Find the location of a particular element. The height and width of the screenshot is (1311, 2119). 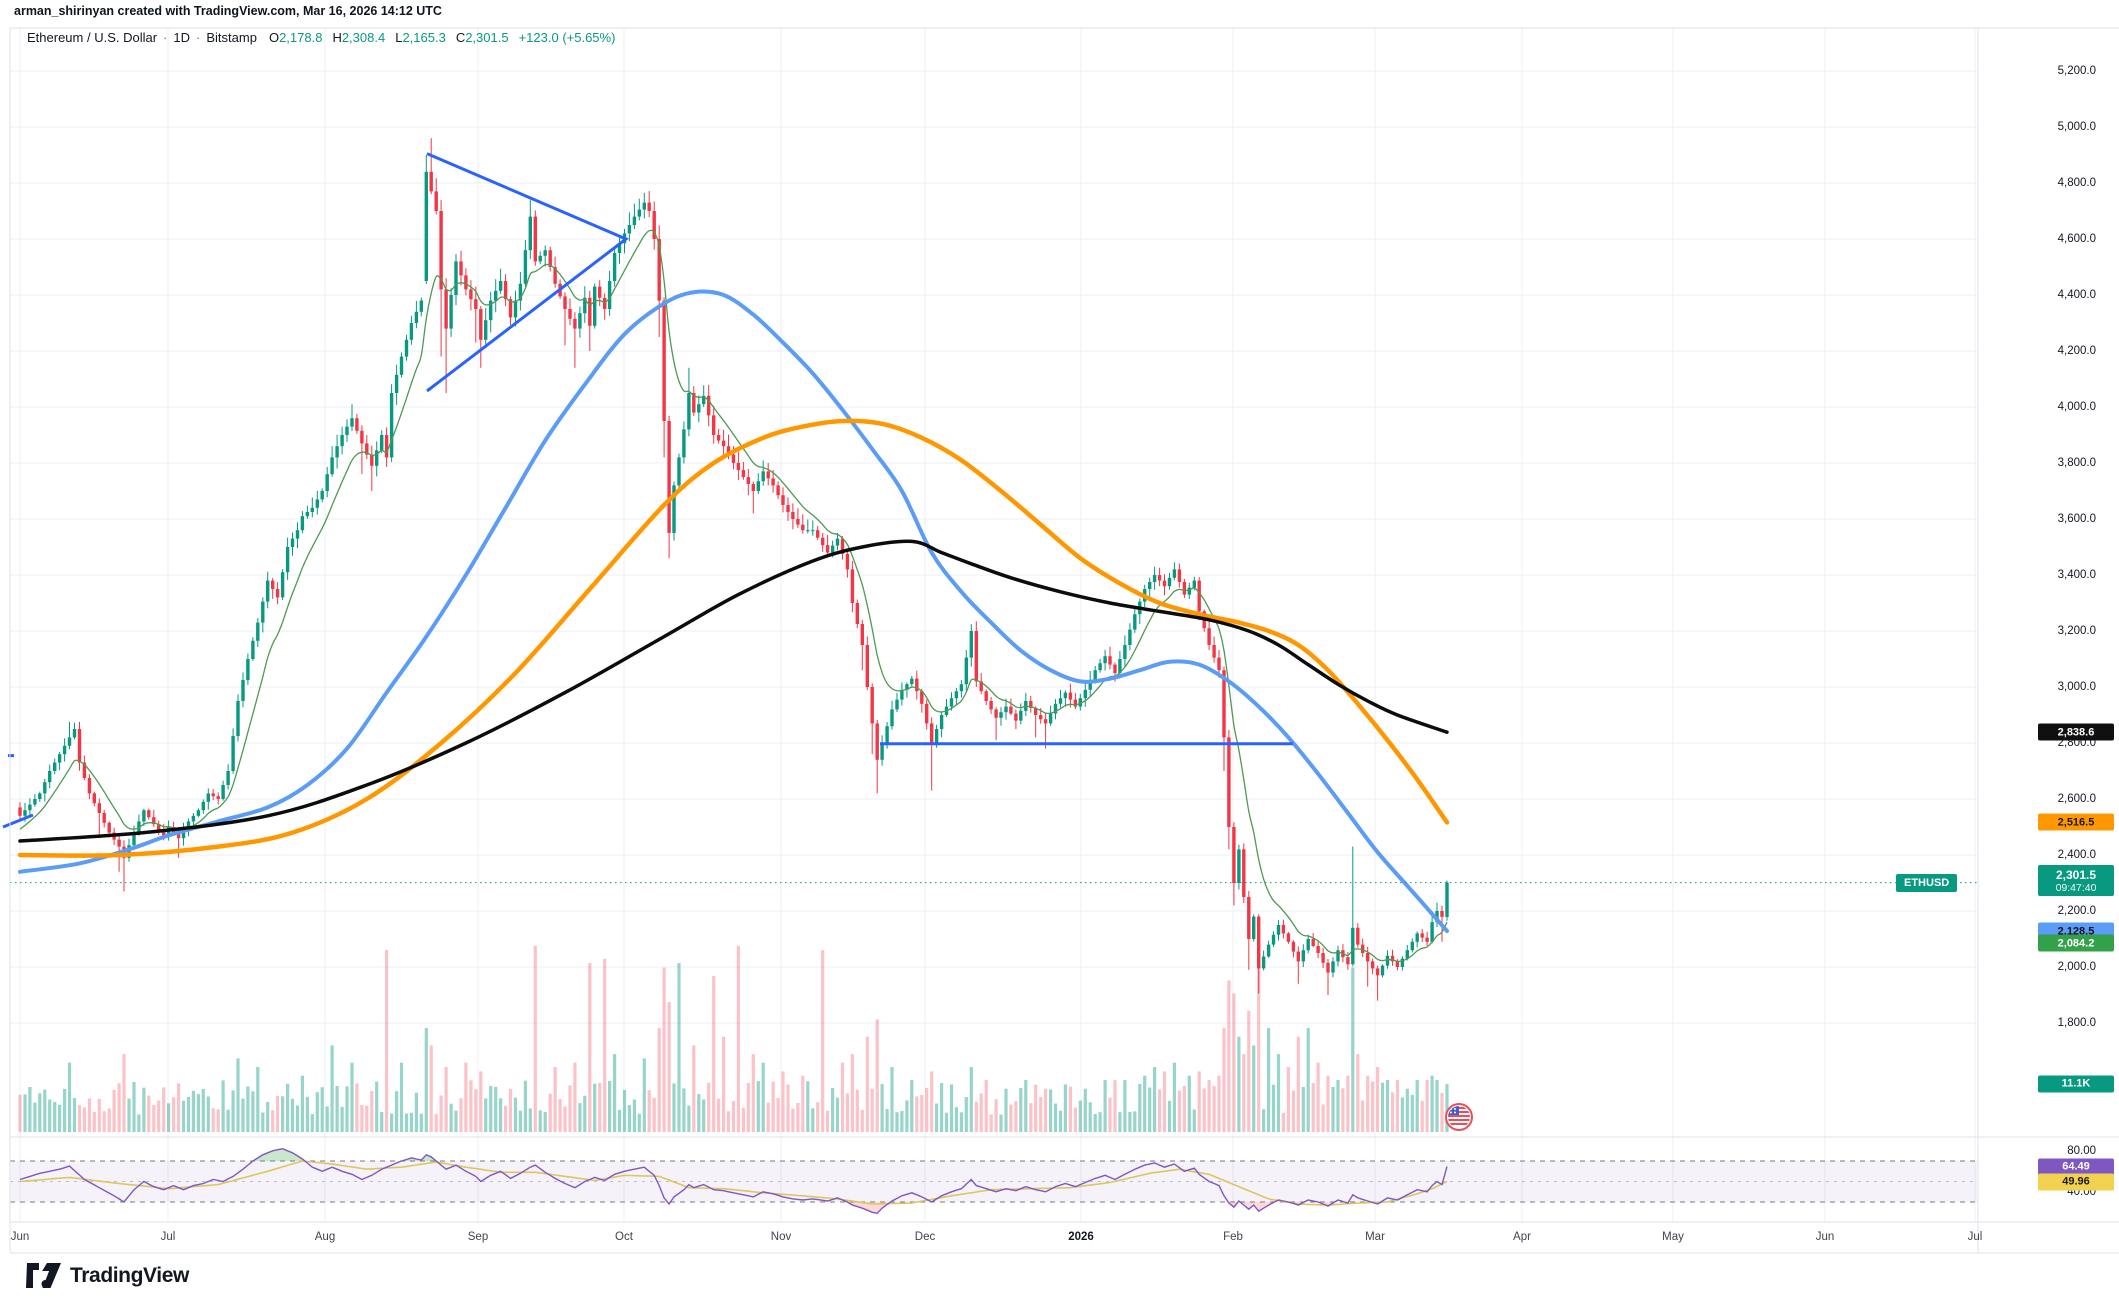

ma100-badge: 2,516.5 is located at coordinates (2076, 822).